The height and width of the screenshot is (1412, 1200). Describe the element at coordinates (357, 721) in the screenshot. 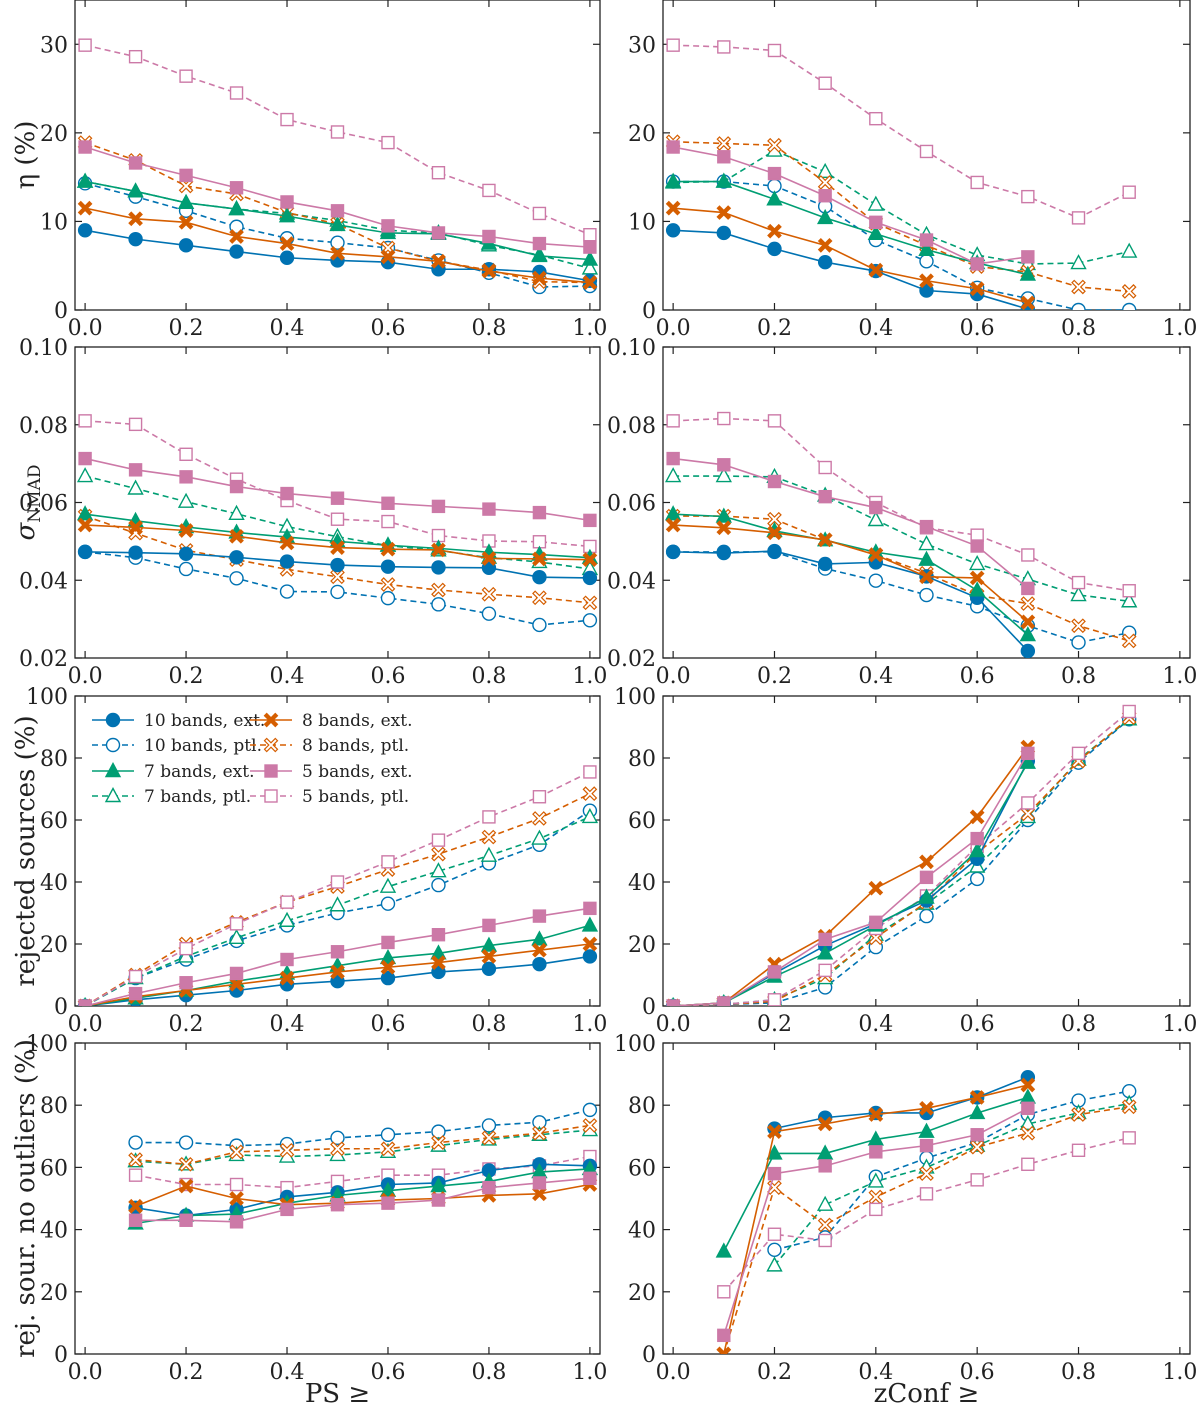

I see `legend-label: 8 bands, ext.` at that location.